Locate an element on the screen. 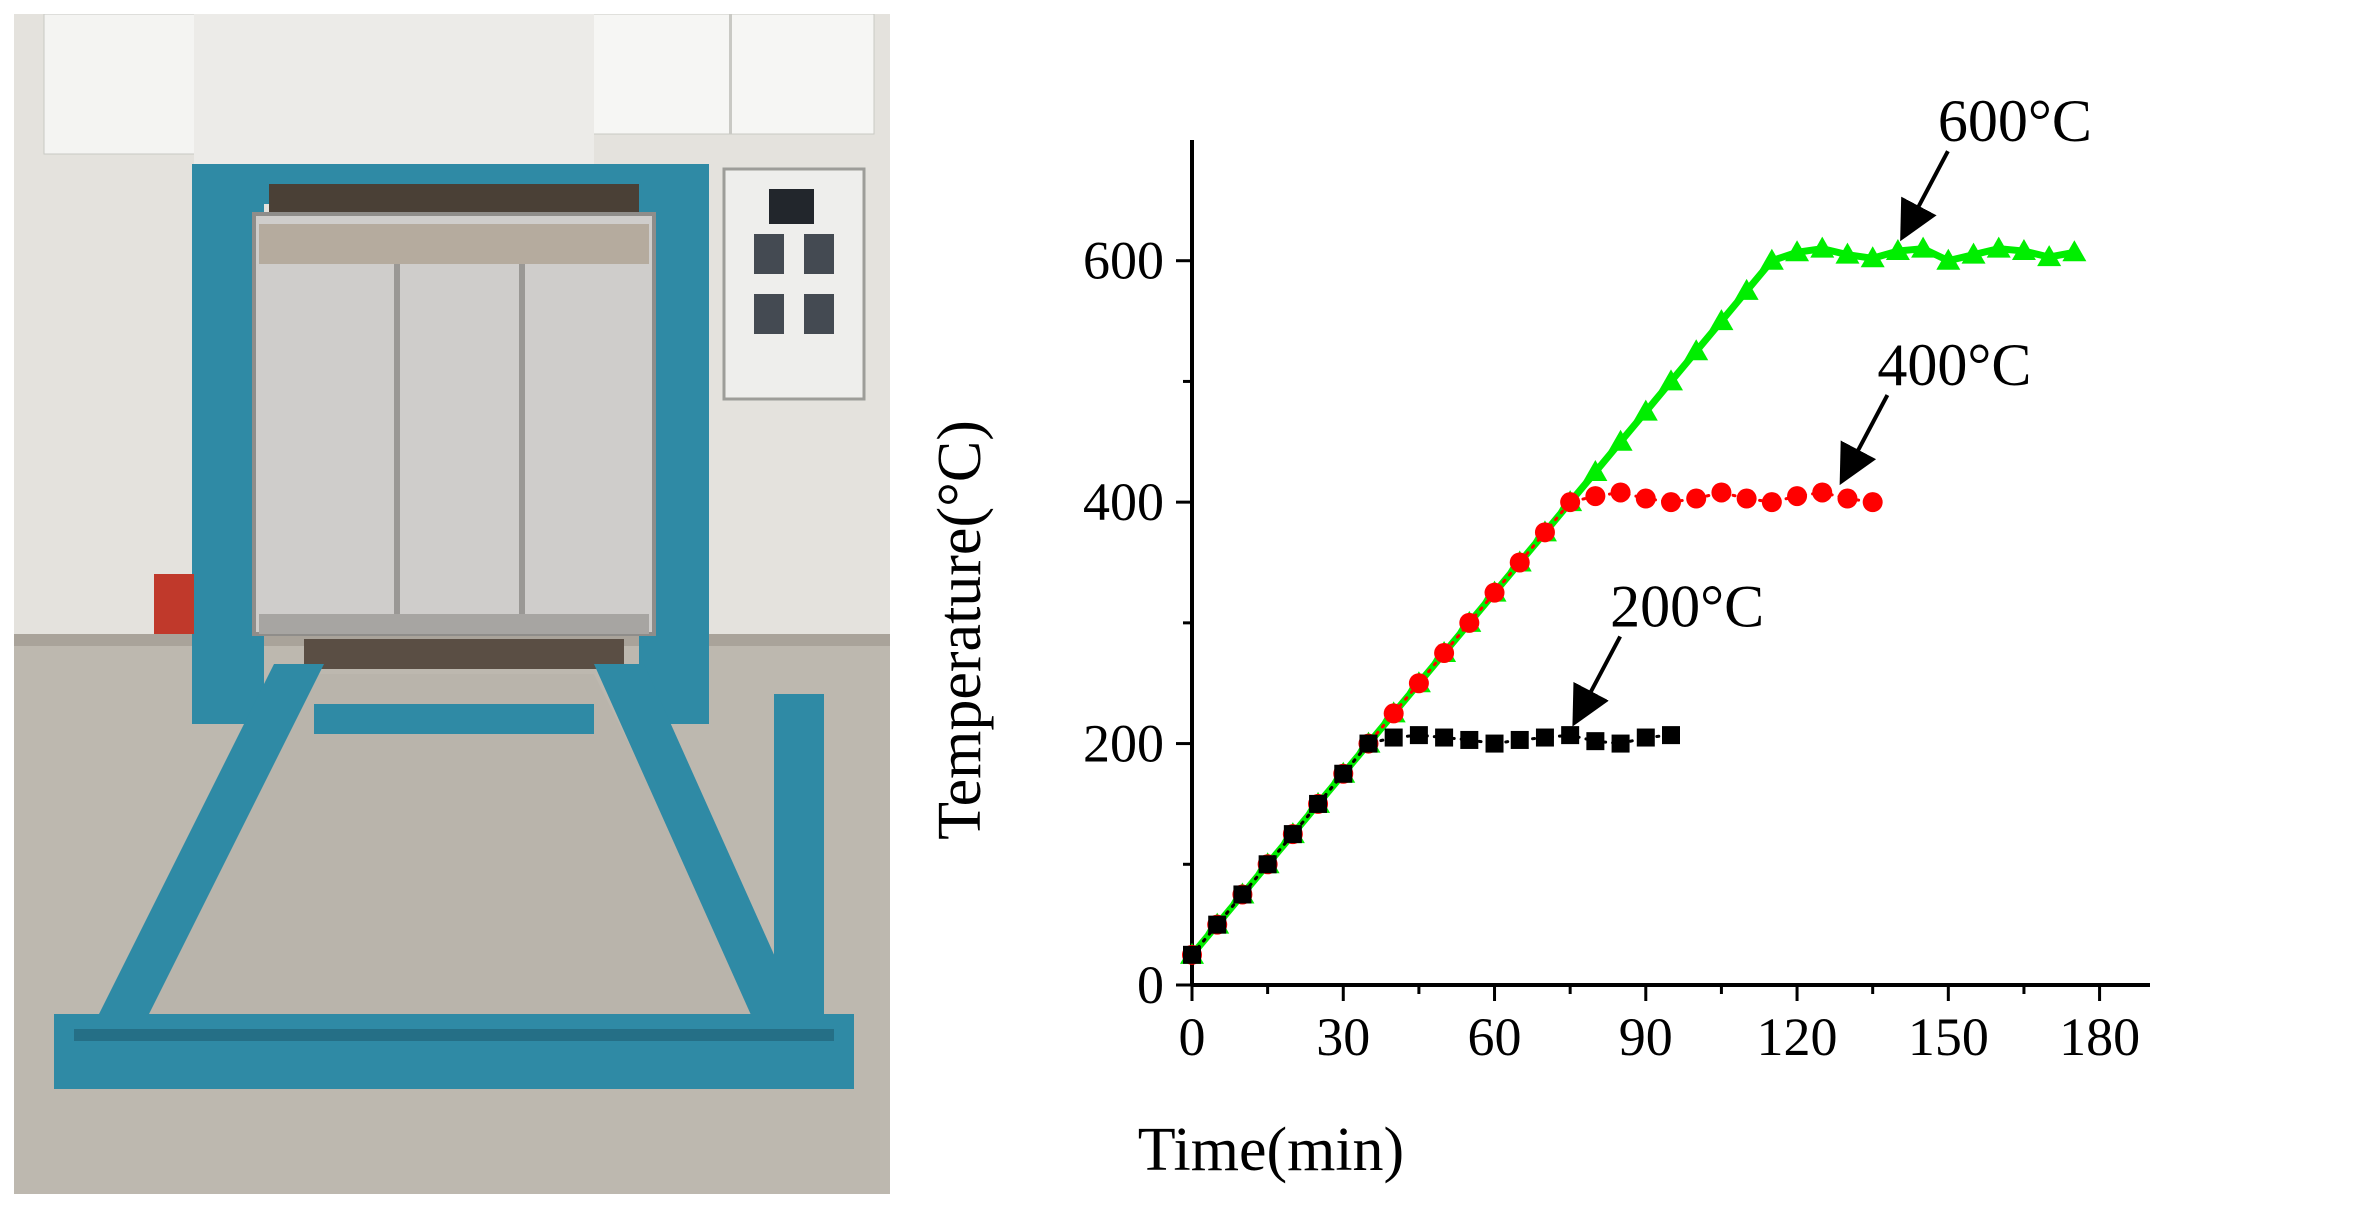 Image resolution: width=2363 pixels, height=1214 pixels. y-tick-label: 200 is located at coordinates (1123, 744).